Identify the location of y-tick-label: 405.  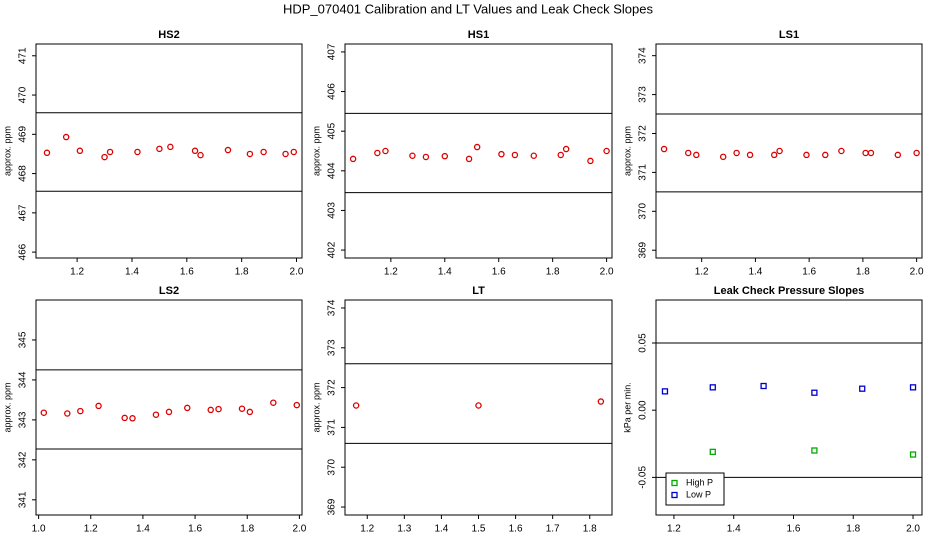
(332, 130).